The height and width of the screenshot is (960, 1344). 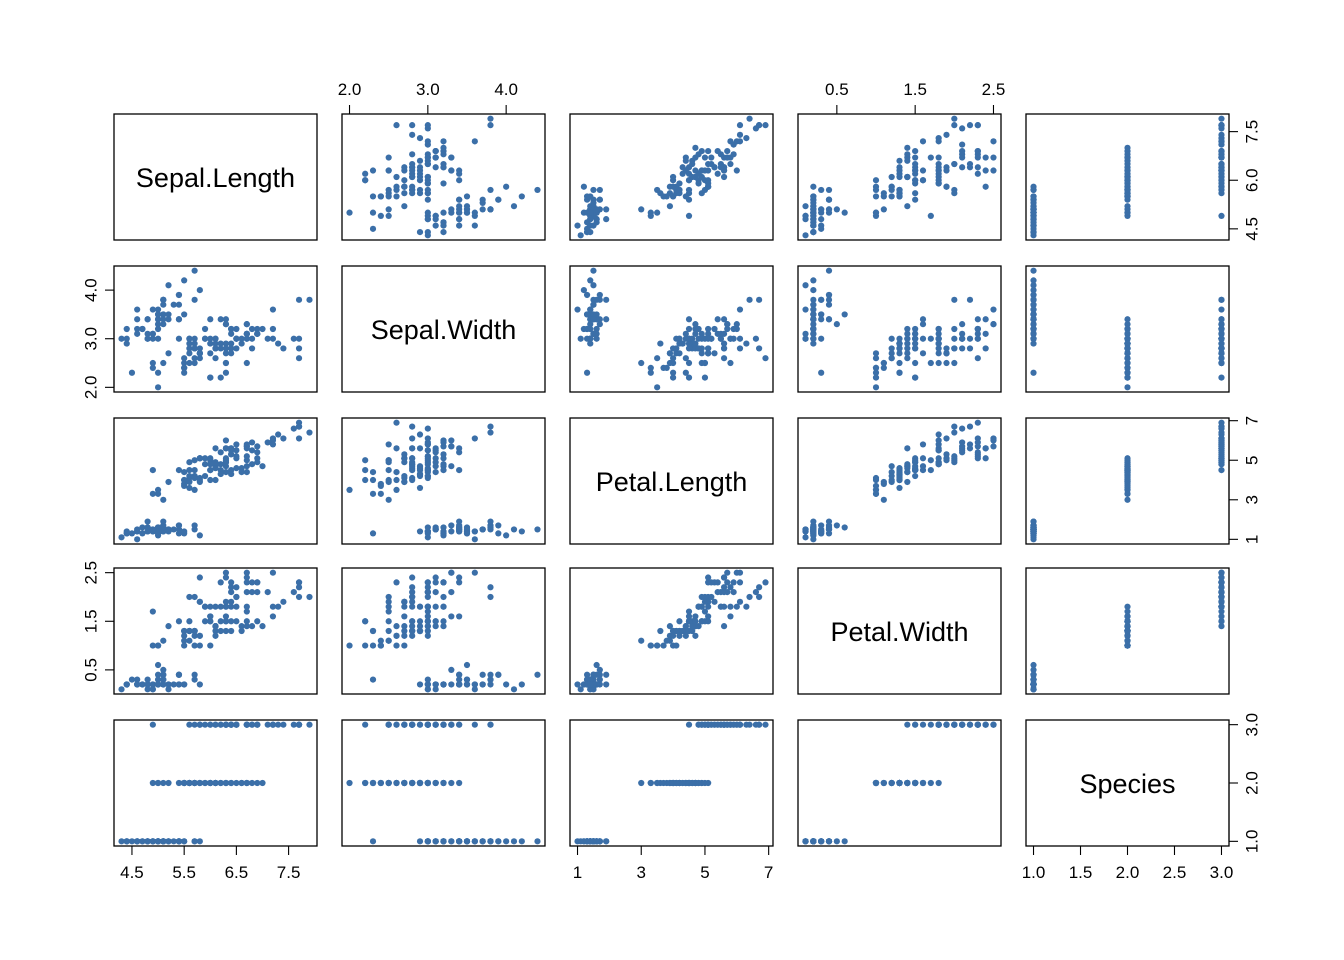 What do you see at coordinates (444, 330) in the screenshot?
I see `diagonal-label: Sepal.Width` at bounding box center [444, 330].